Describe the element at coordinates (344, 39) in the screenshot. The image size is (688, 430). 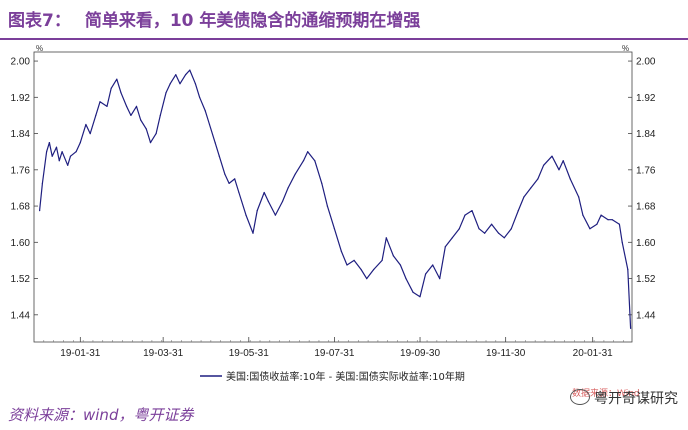
I see `title-divider` at that location.